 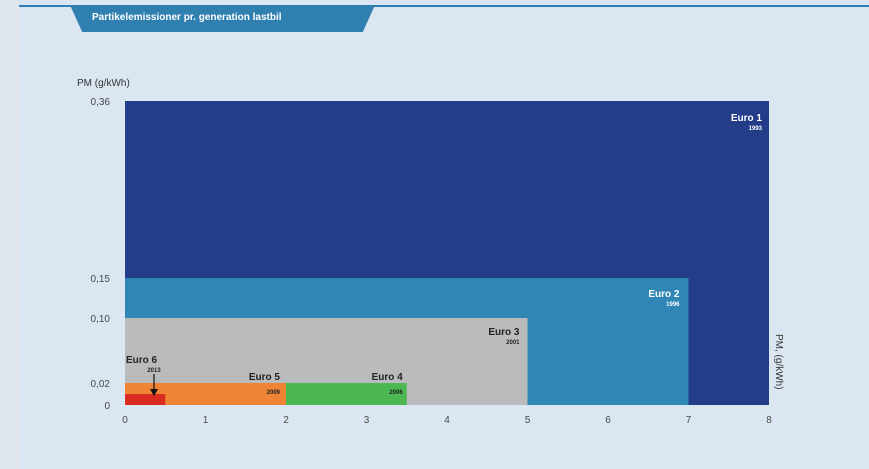 What do you see at coordinates (101, 102) in the screenshot?
I see `y-tick-label: 0,36` at bounding box center [101, 102].